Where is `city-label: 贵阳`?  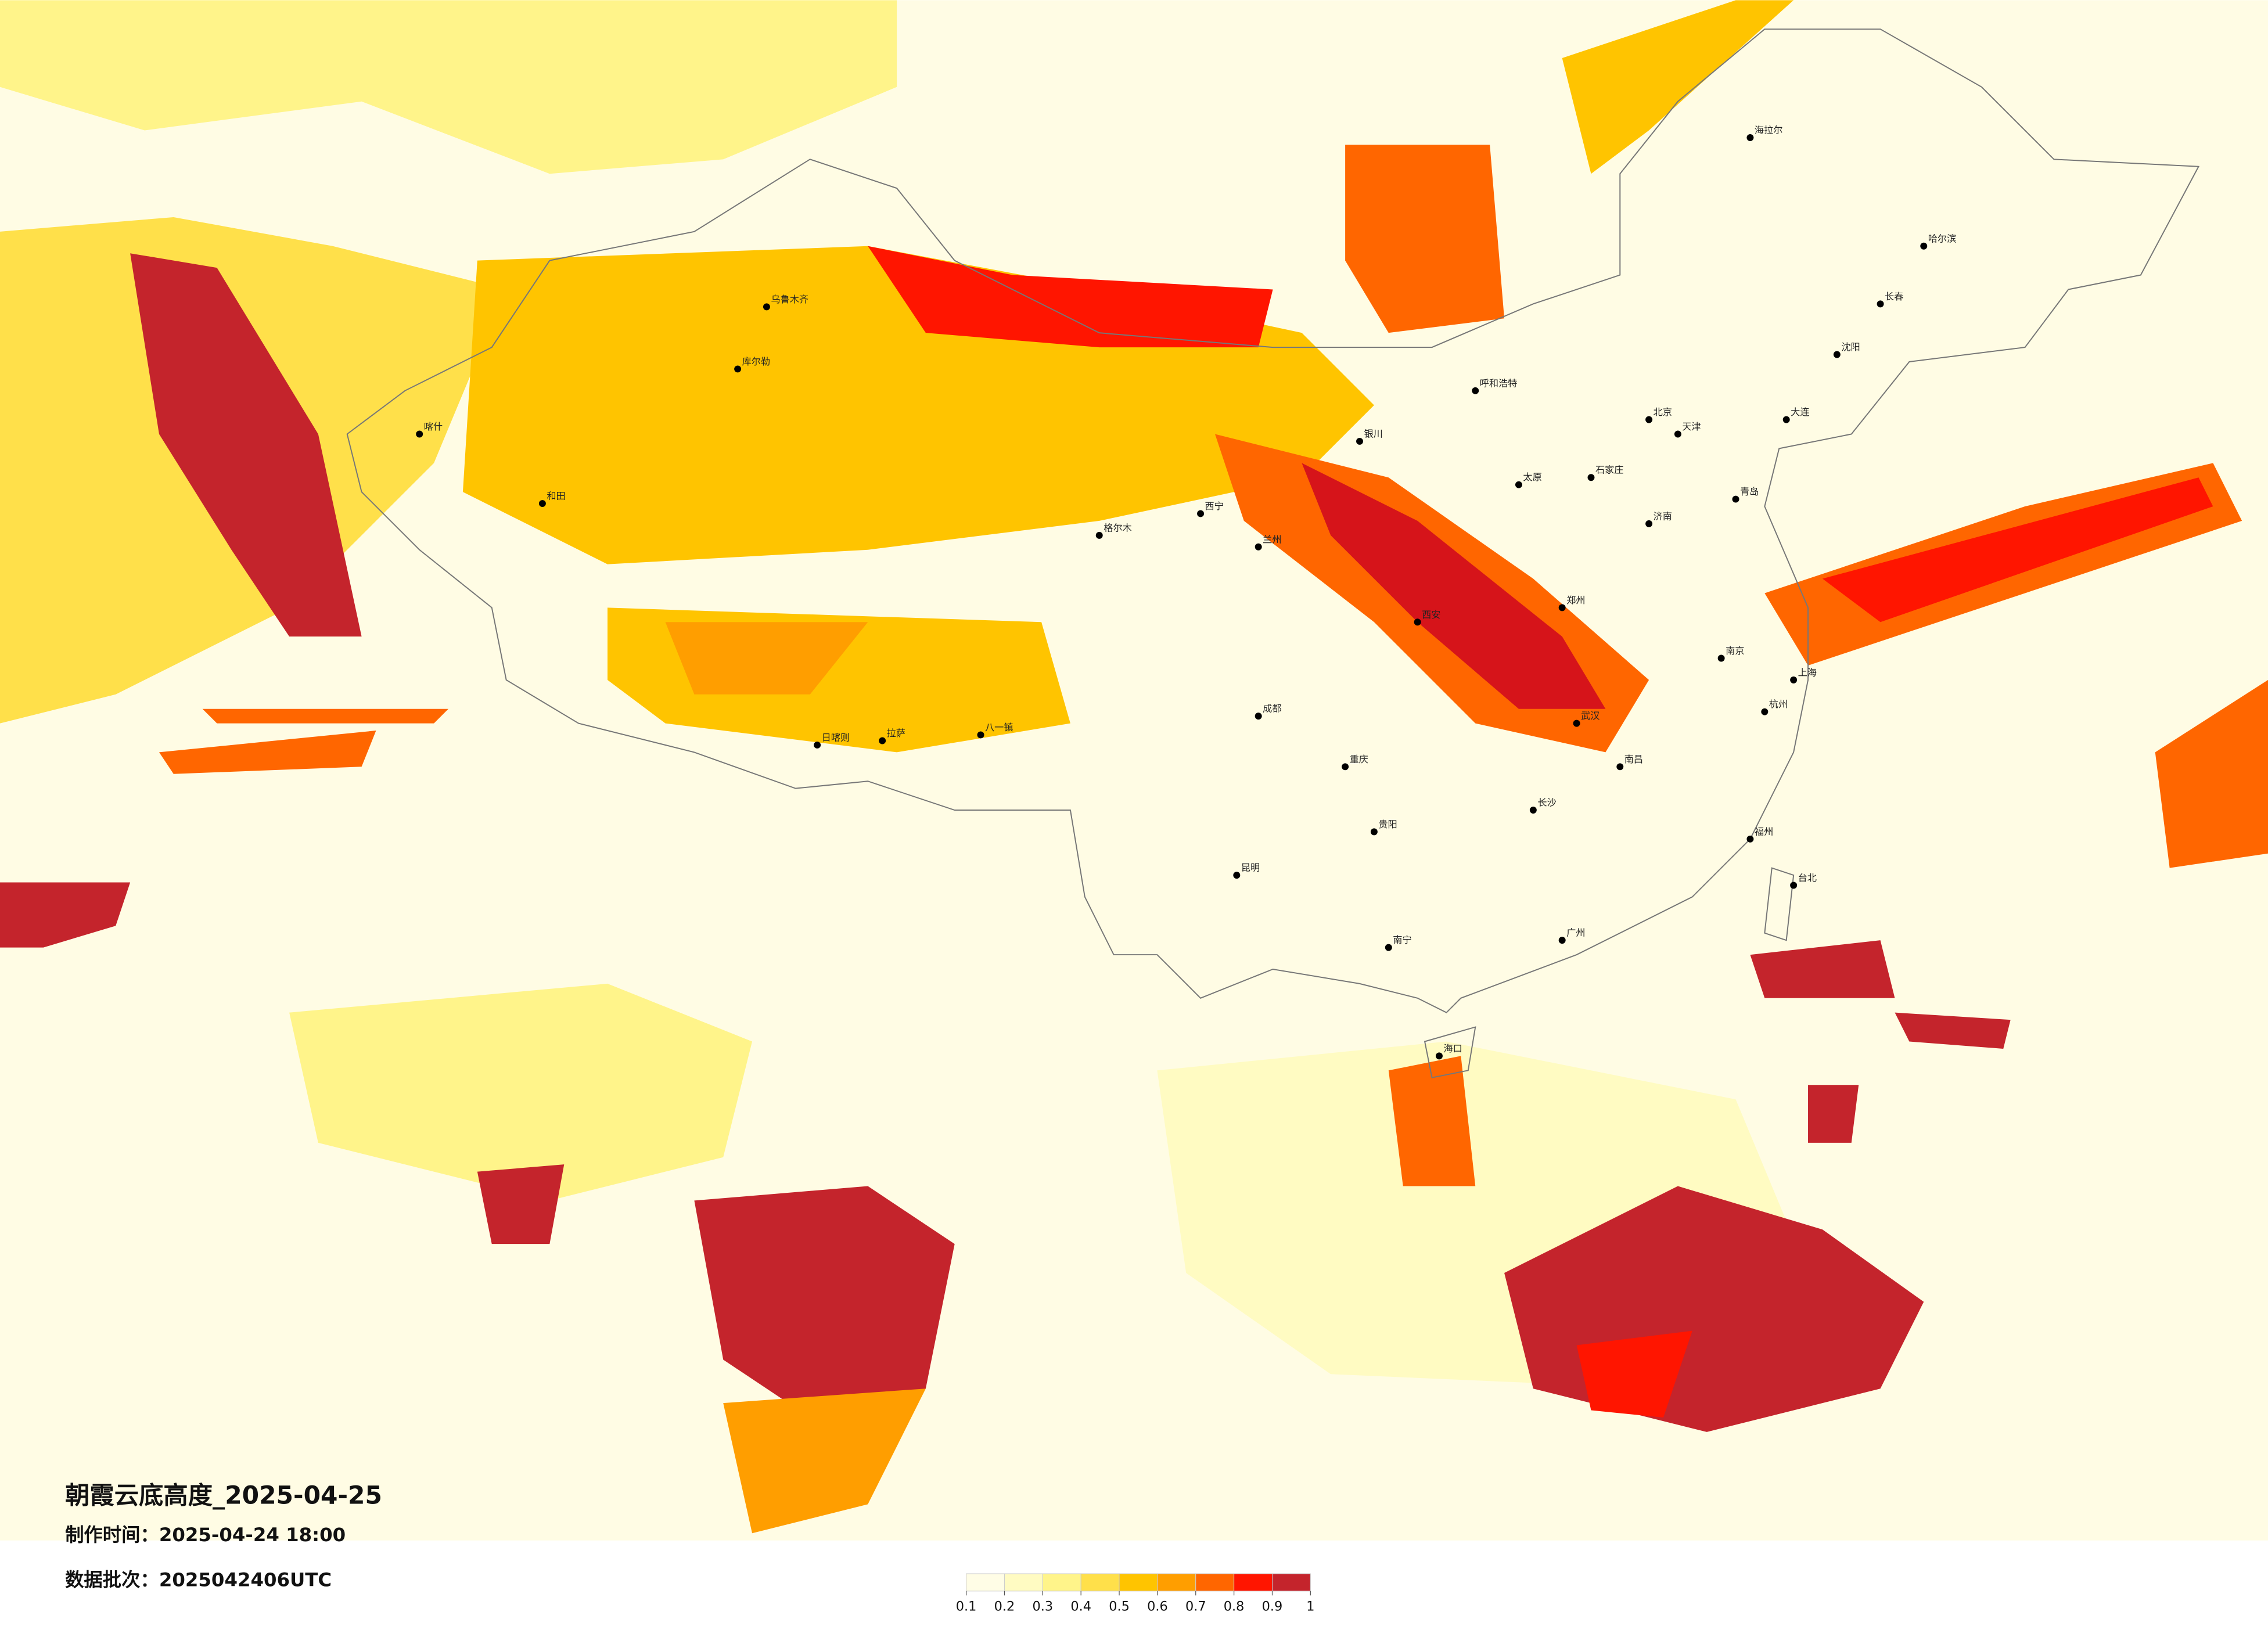
city-label: 贵阳 is located at coordinates (1387, 825).